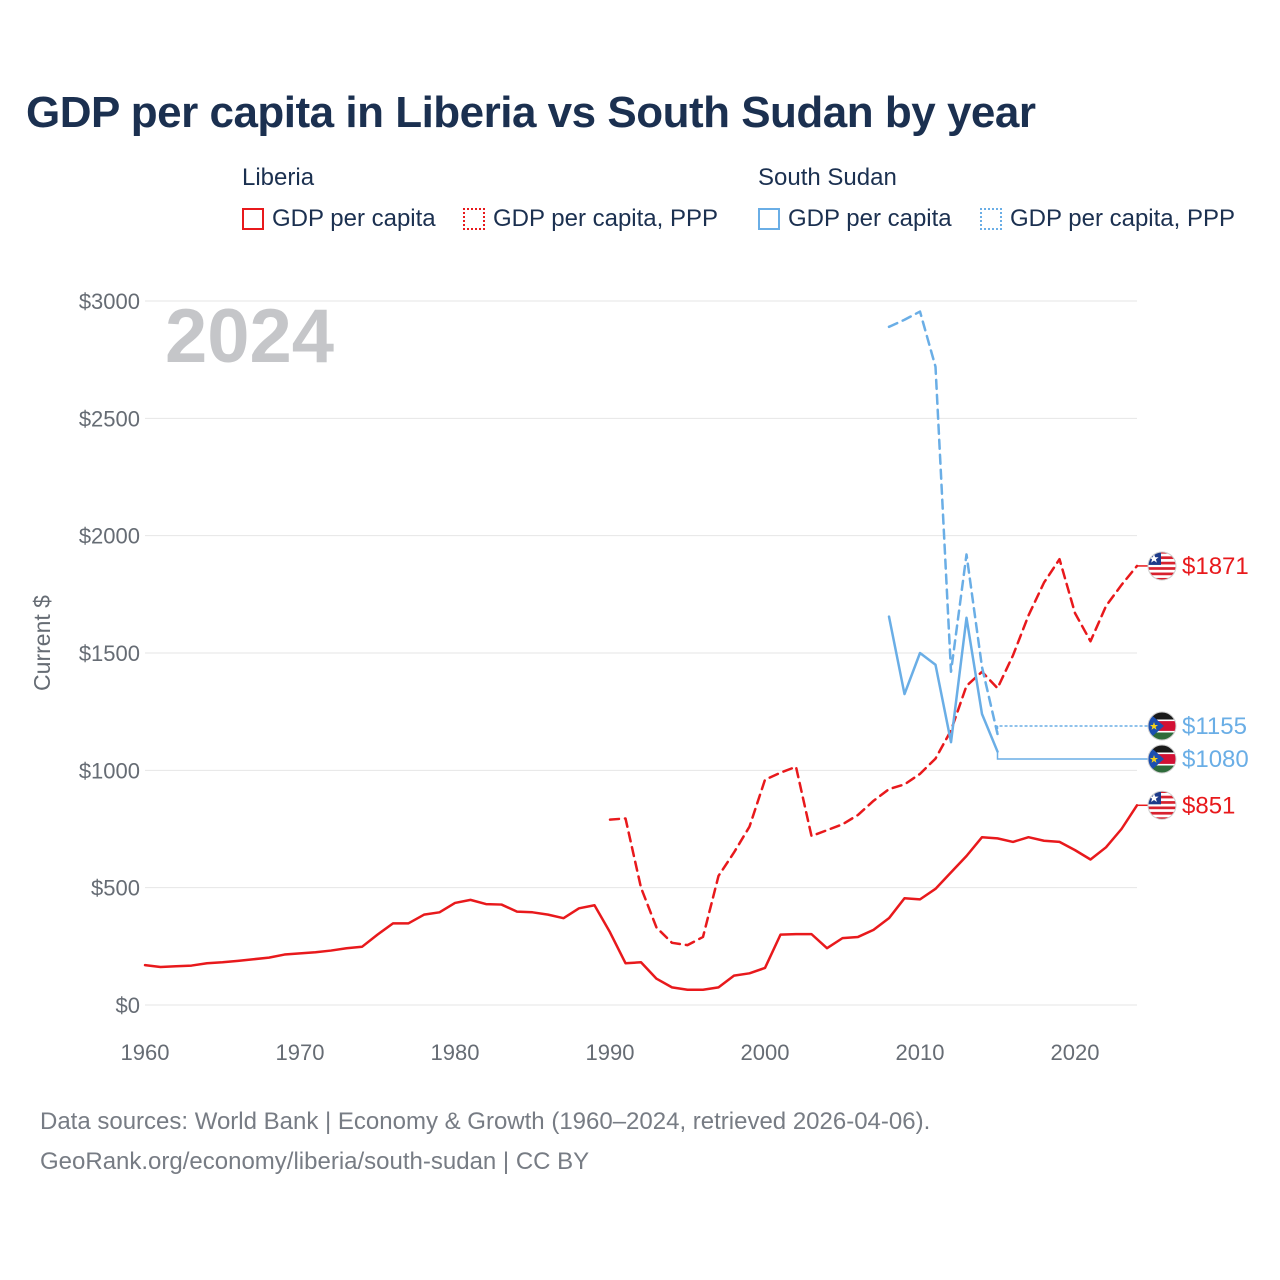 The image size is (1280, 1280). Describe the element at coordinates (991, 219) in the screenshot. I see `legend-swatch-south-sudan-ppp` at that location.